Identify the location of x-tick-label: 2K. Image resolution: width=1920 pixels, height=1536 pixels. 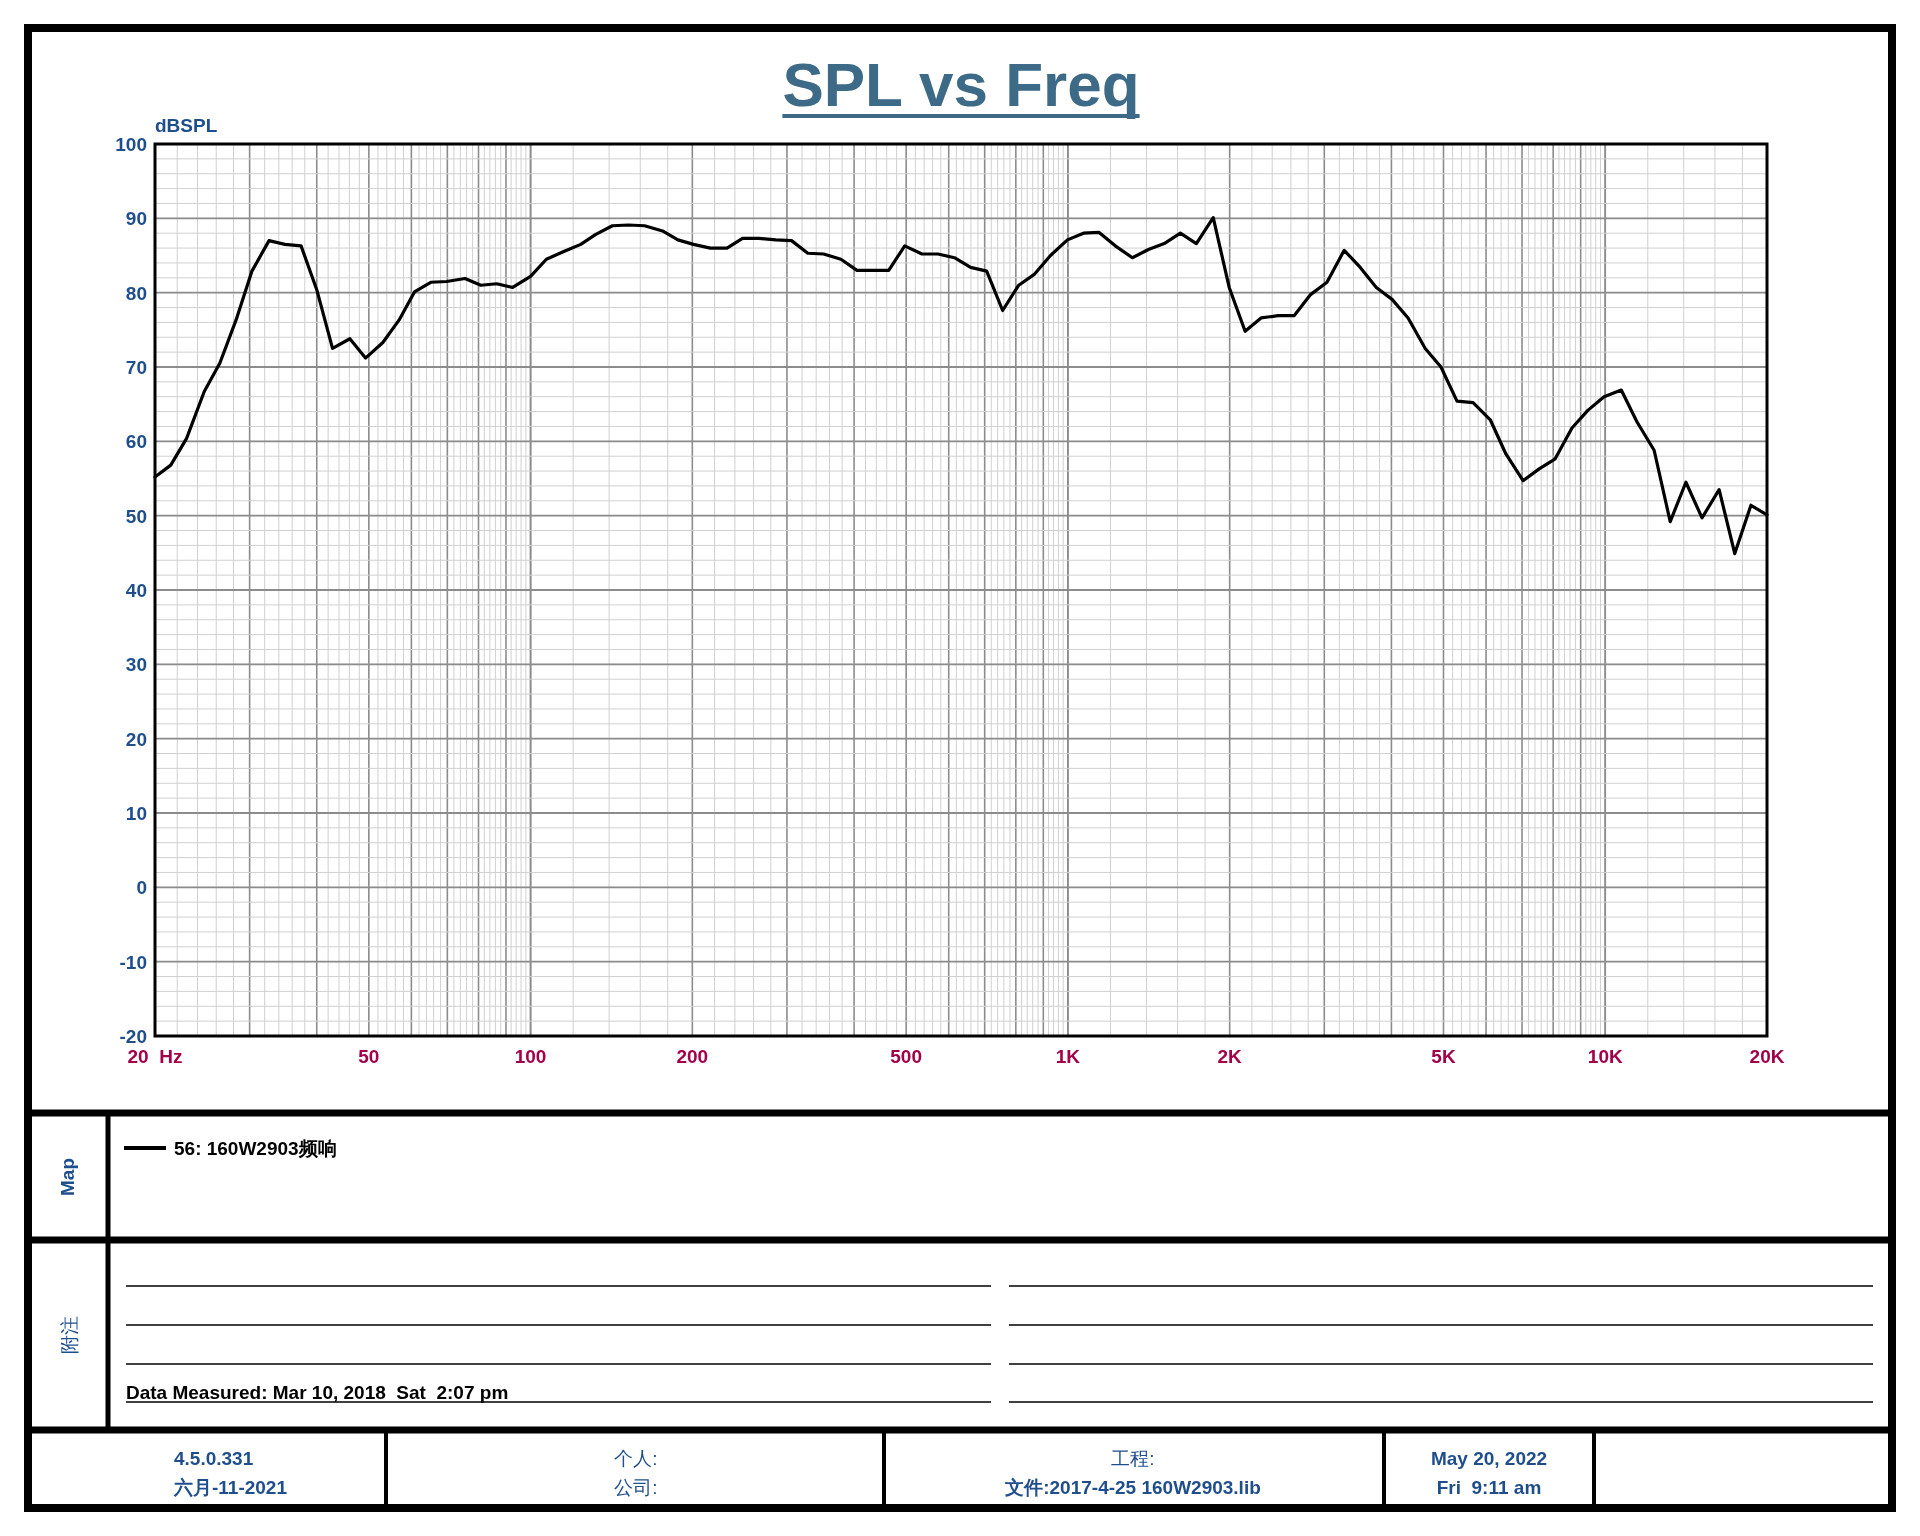
(1230, 1056).